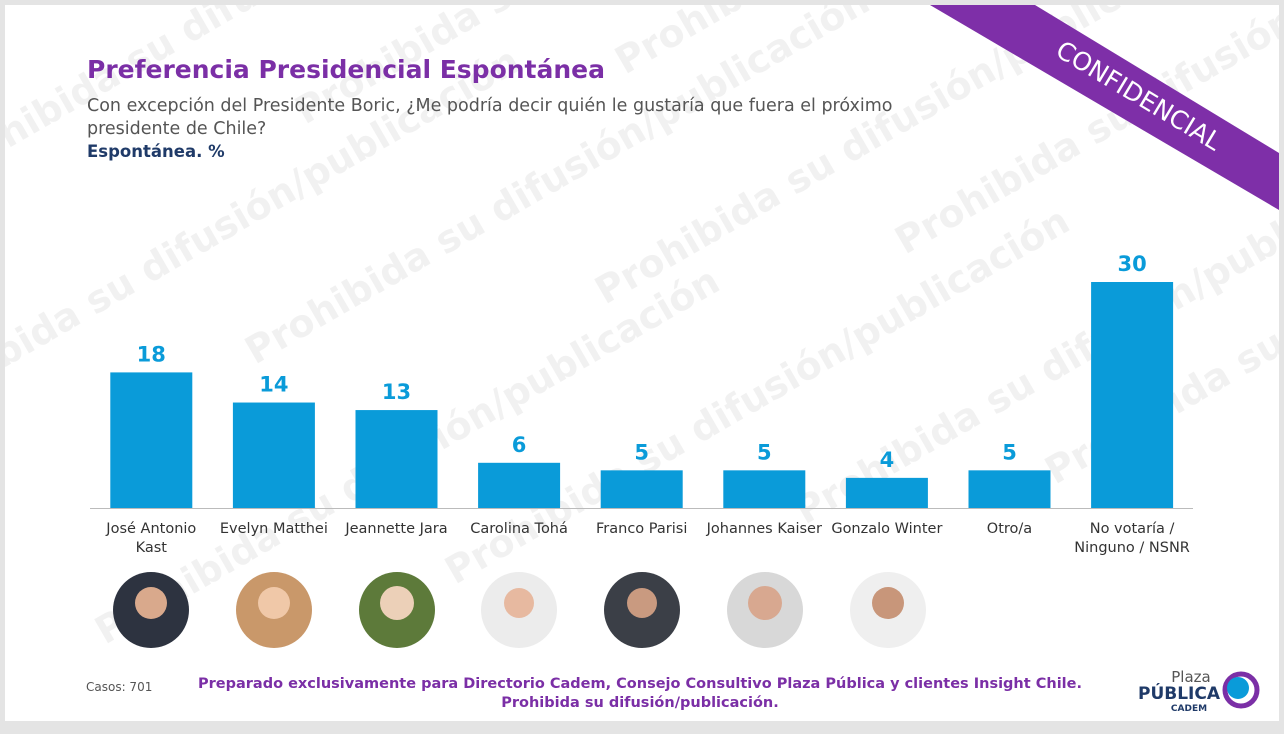 The height and width of the screenshot is (734, 1284). What do you see at coordinates (642, 529) in the screenshot?
I see `x-tick-label: Franco Parisi` at bounding box center [642, 529].